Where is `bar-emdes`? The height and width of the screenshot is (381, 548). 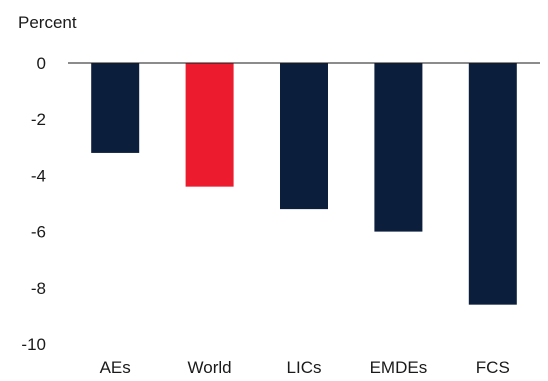 bar-emdes is located at coordinates (398, 147).